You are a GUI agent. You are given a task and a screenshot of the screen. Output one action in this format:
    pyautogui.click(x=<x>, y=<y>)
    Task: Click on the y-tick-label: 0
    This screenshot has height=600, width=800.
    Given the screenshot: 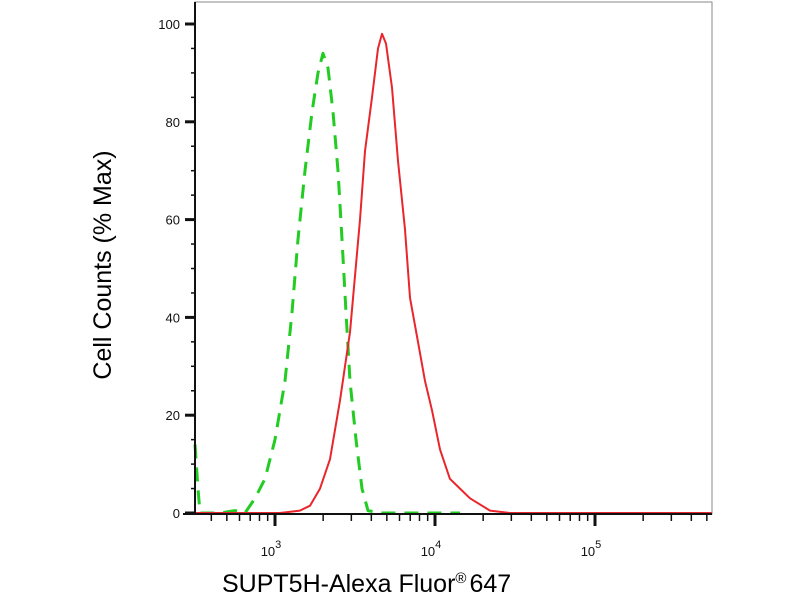 What is the action you would take?
    pyautogui.click(x=176, y=513)
    